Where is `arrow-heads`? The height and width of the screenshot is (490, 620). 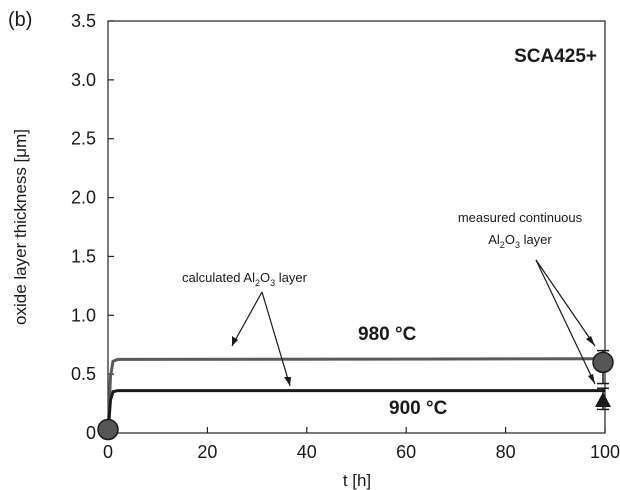 arrow-heads is located at coordinates (413, 361).